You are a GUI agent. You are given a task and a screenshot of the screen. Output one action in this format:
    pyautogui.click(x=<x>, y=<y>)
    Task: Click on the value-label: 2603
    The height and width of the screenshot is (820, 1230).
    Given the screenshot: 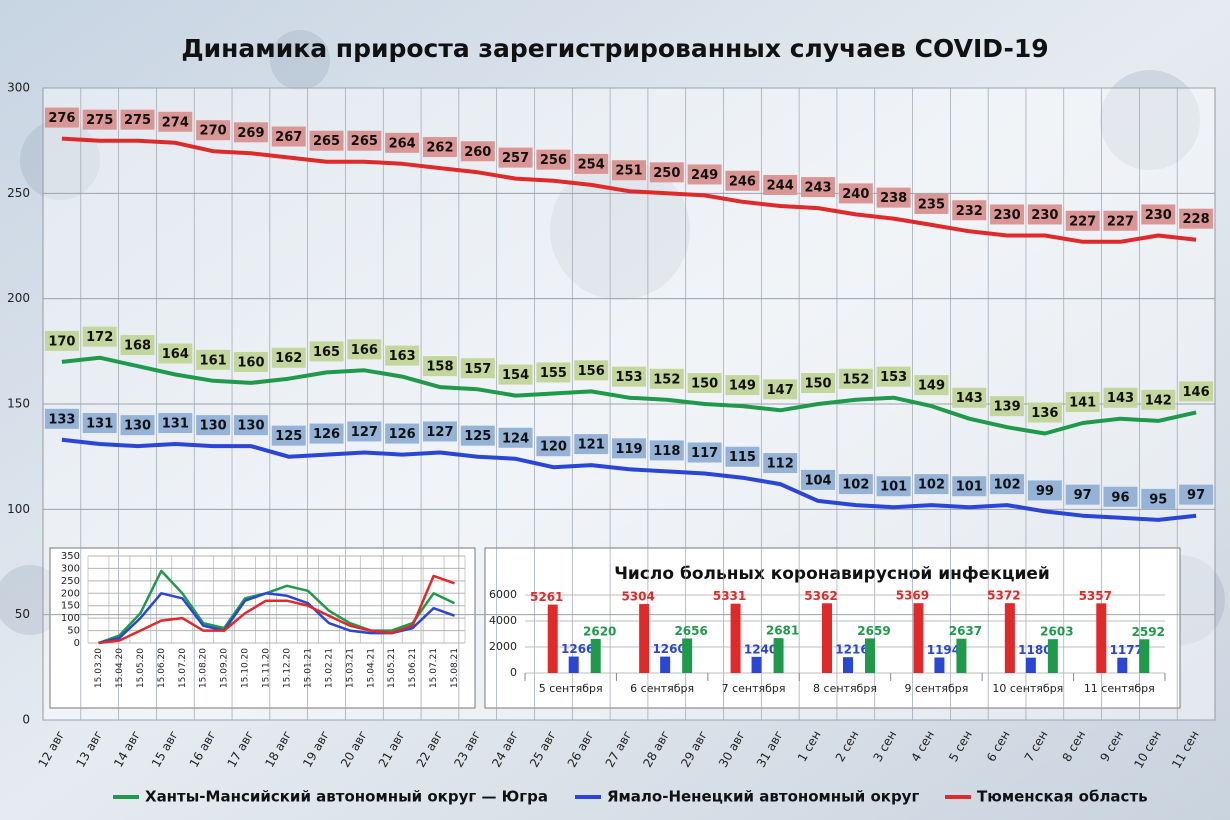 What is the action you would take?
    pyautogui.click(x=1056, y=632)
    